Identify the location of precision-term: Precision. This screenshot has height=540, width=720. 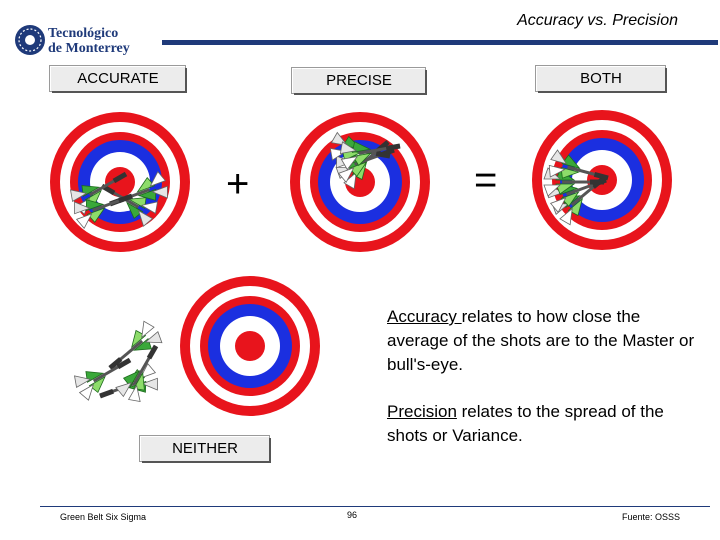
(422, 411).